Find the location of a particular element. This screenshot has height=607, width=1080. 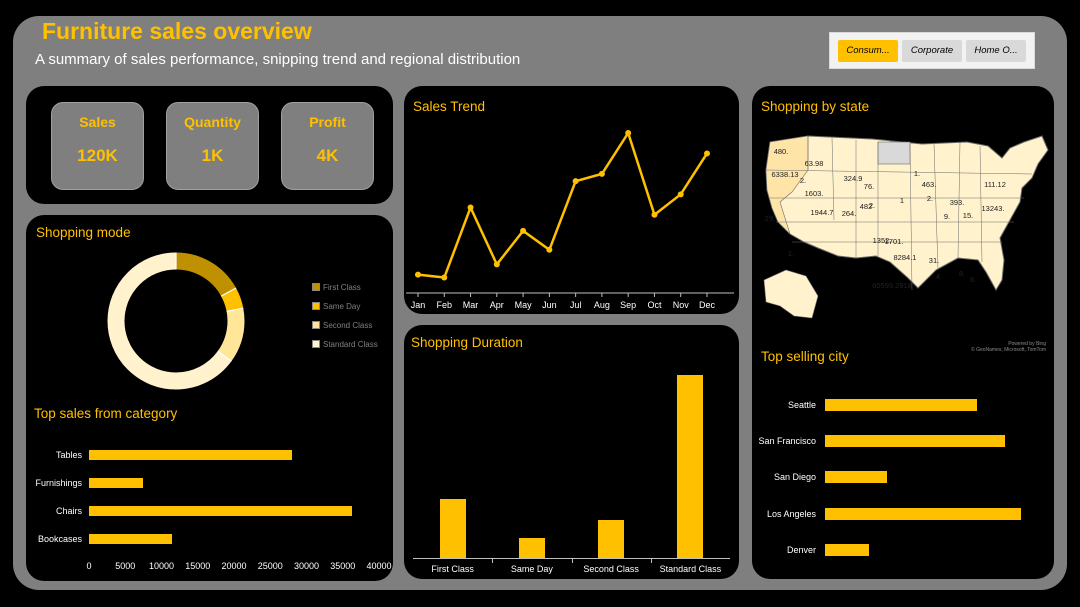

slicer-option-corporate: Corporate is located at coordinates (932, 51).